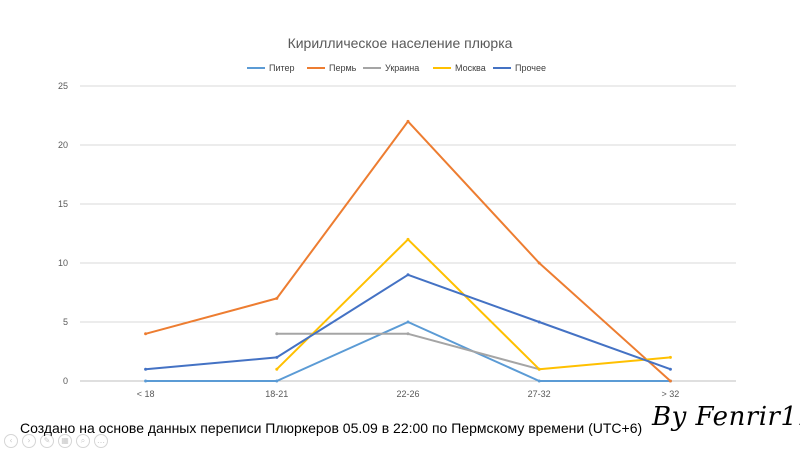 This screenshot has height=450, width=800. Describe the element at coordinates (146, 394) in the screenshot. I see `x-tick-label: < 18` at that location.